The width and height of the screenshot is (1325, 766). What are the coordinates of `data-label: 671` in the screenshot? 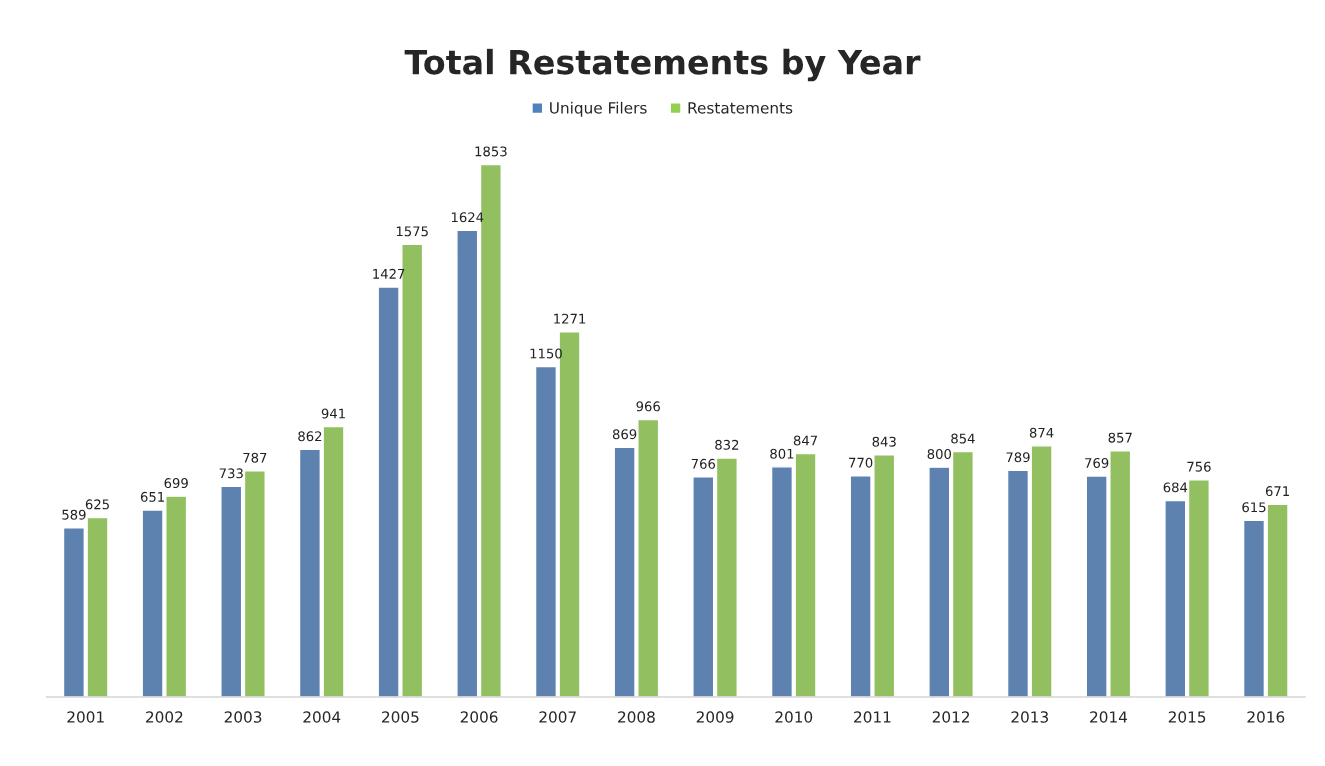 It's located at (1277, 491).